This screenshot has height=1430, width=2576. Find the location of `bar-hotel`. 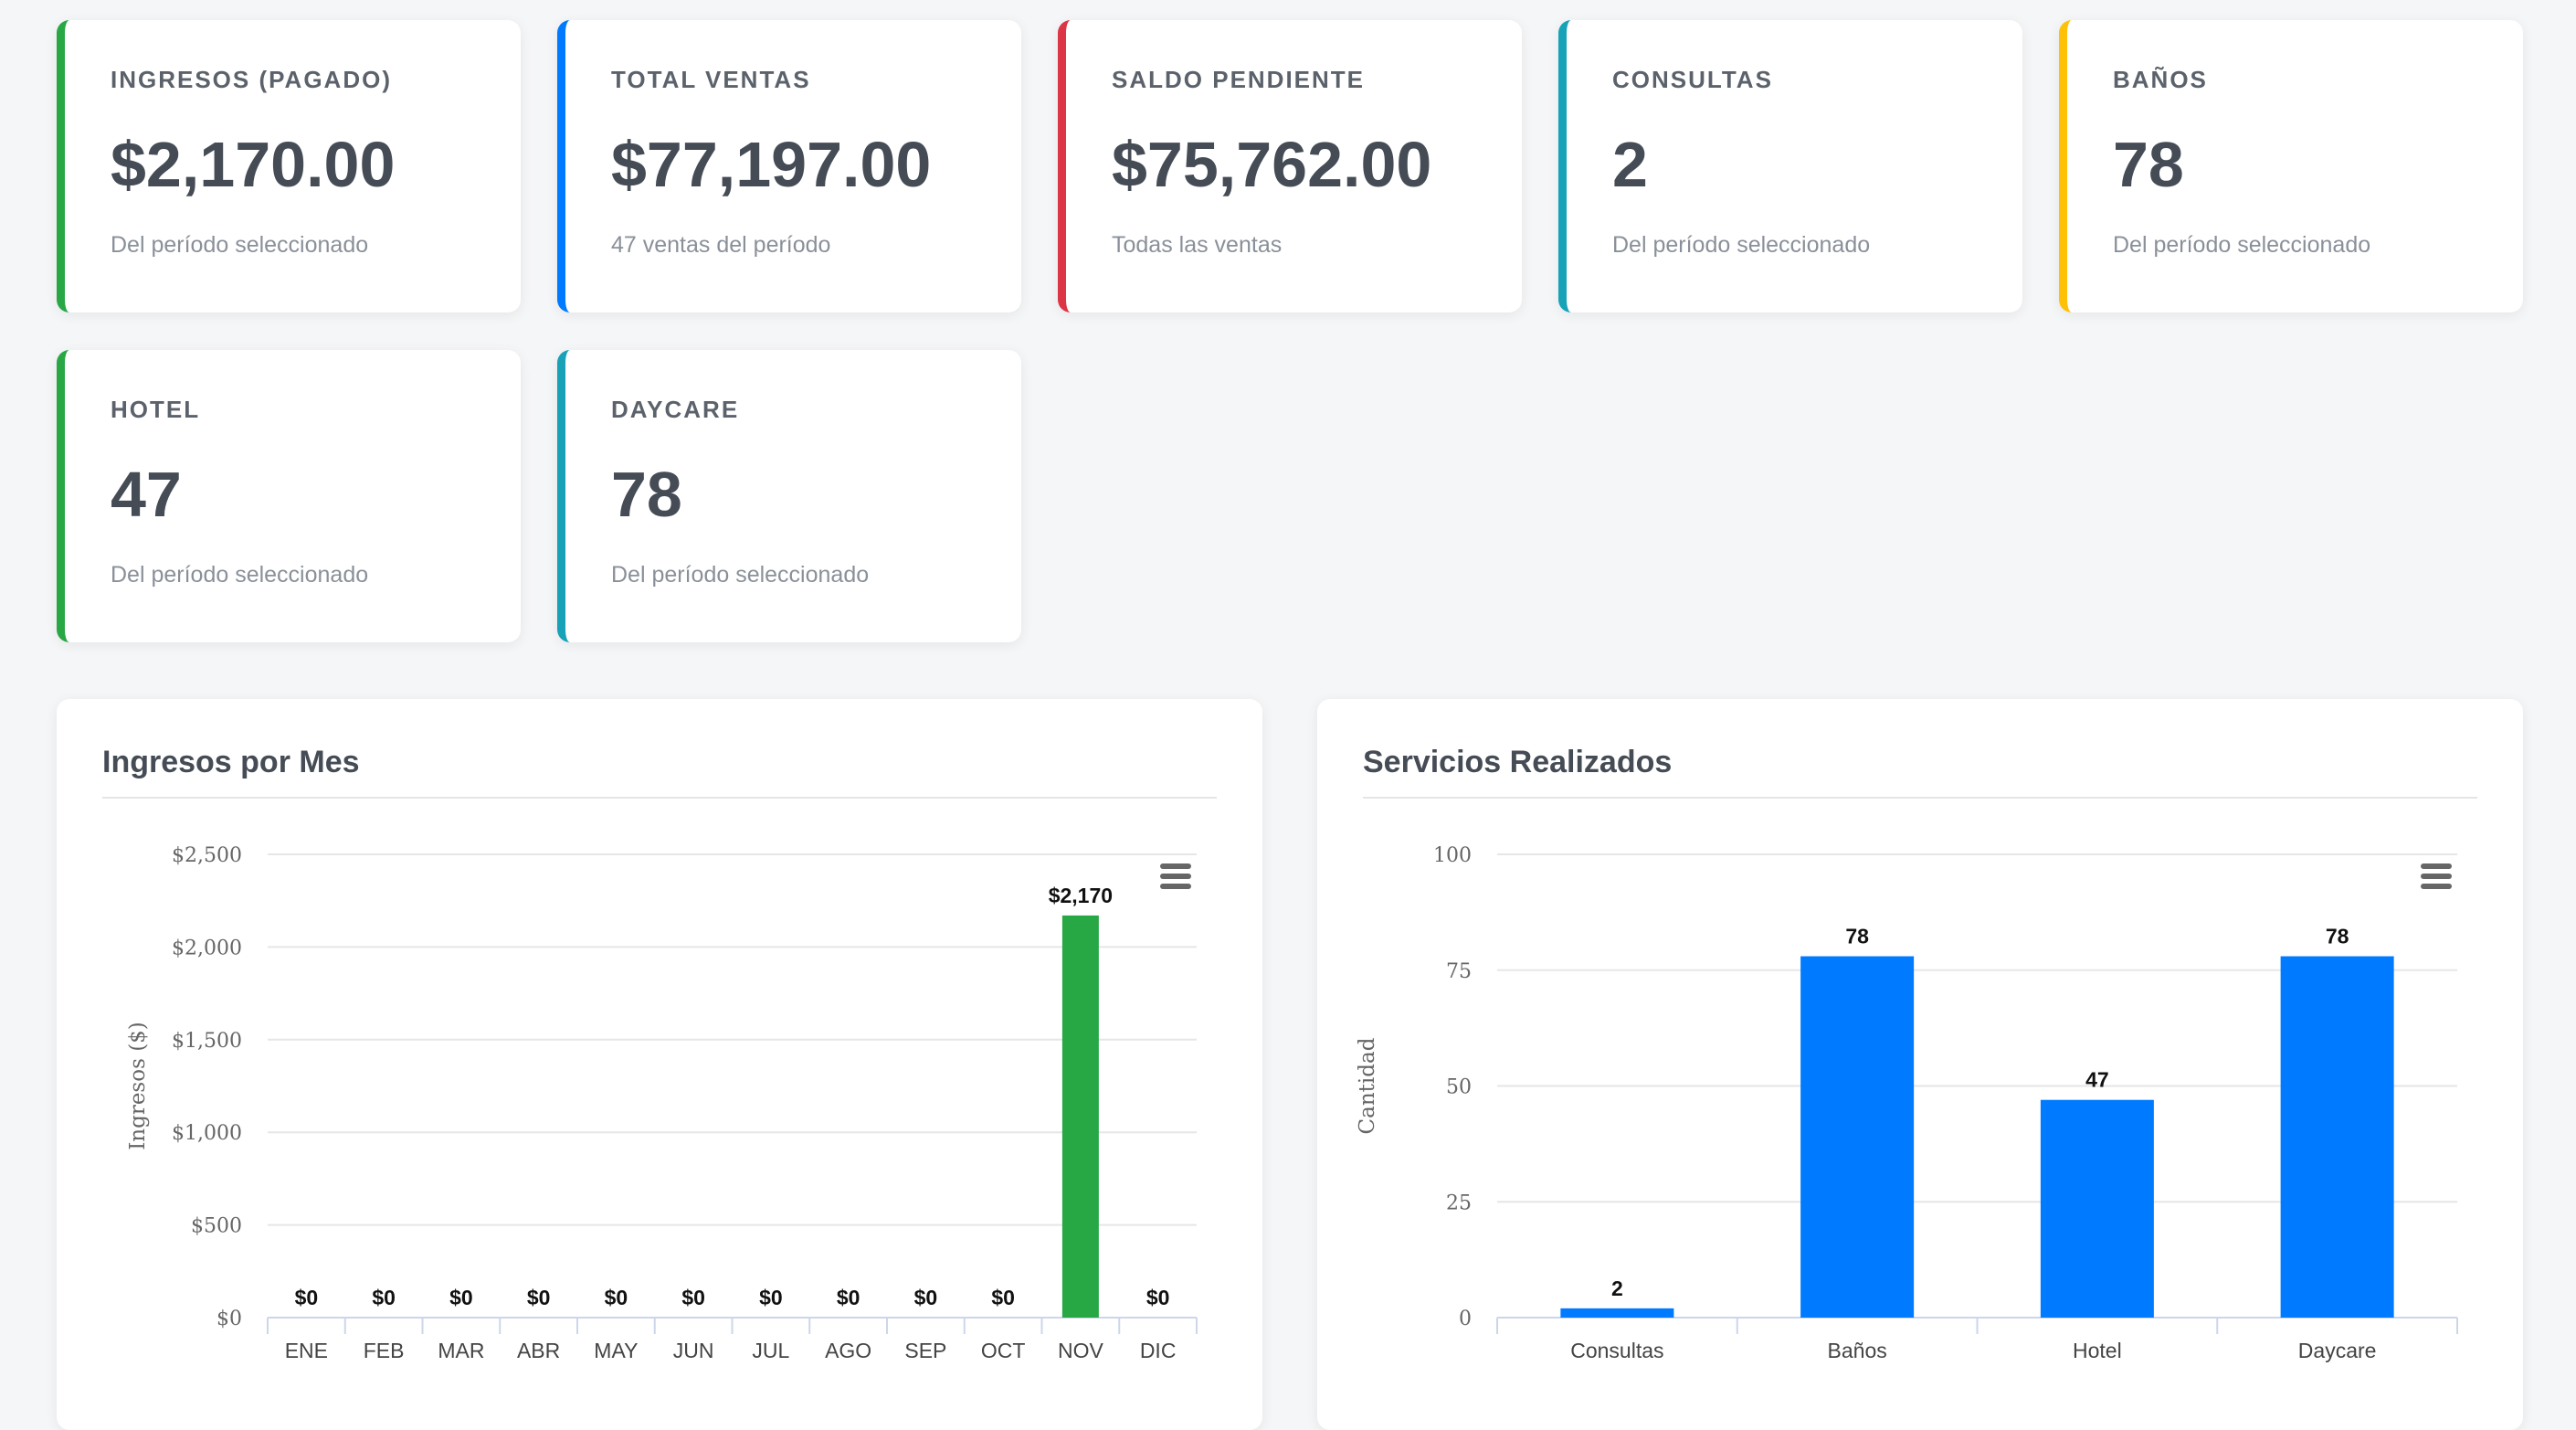

bar-hotel is located at coordinates (2097, 1208).